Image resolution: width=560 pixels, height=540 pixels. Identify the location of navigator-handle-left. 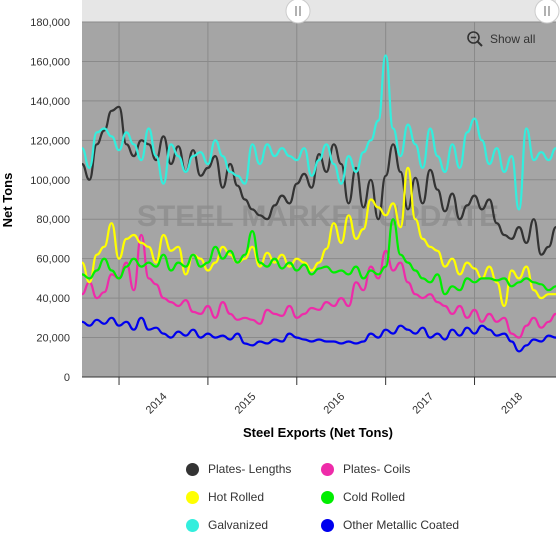
(298, 12).